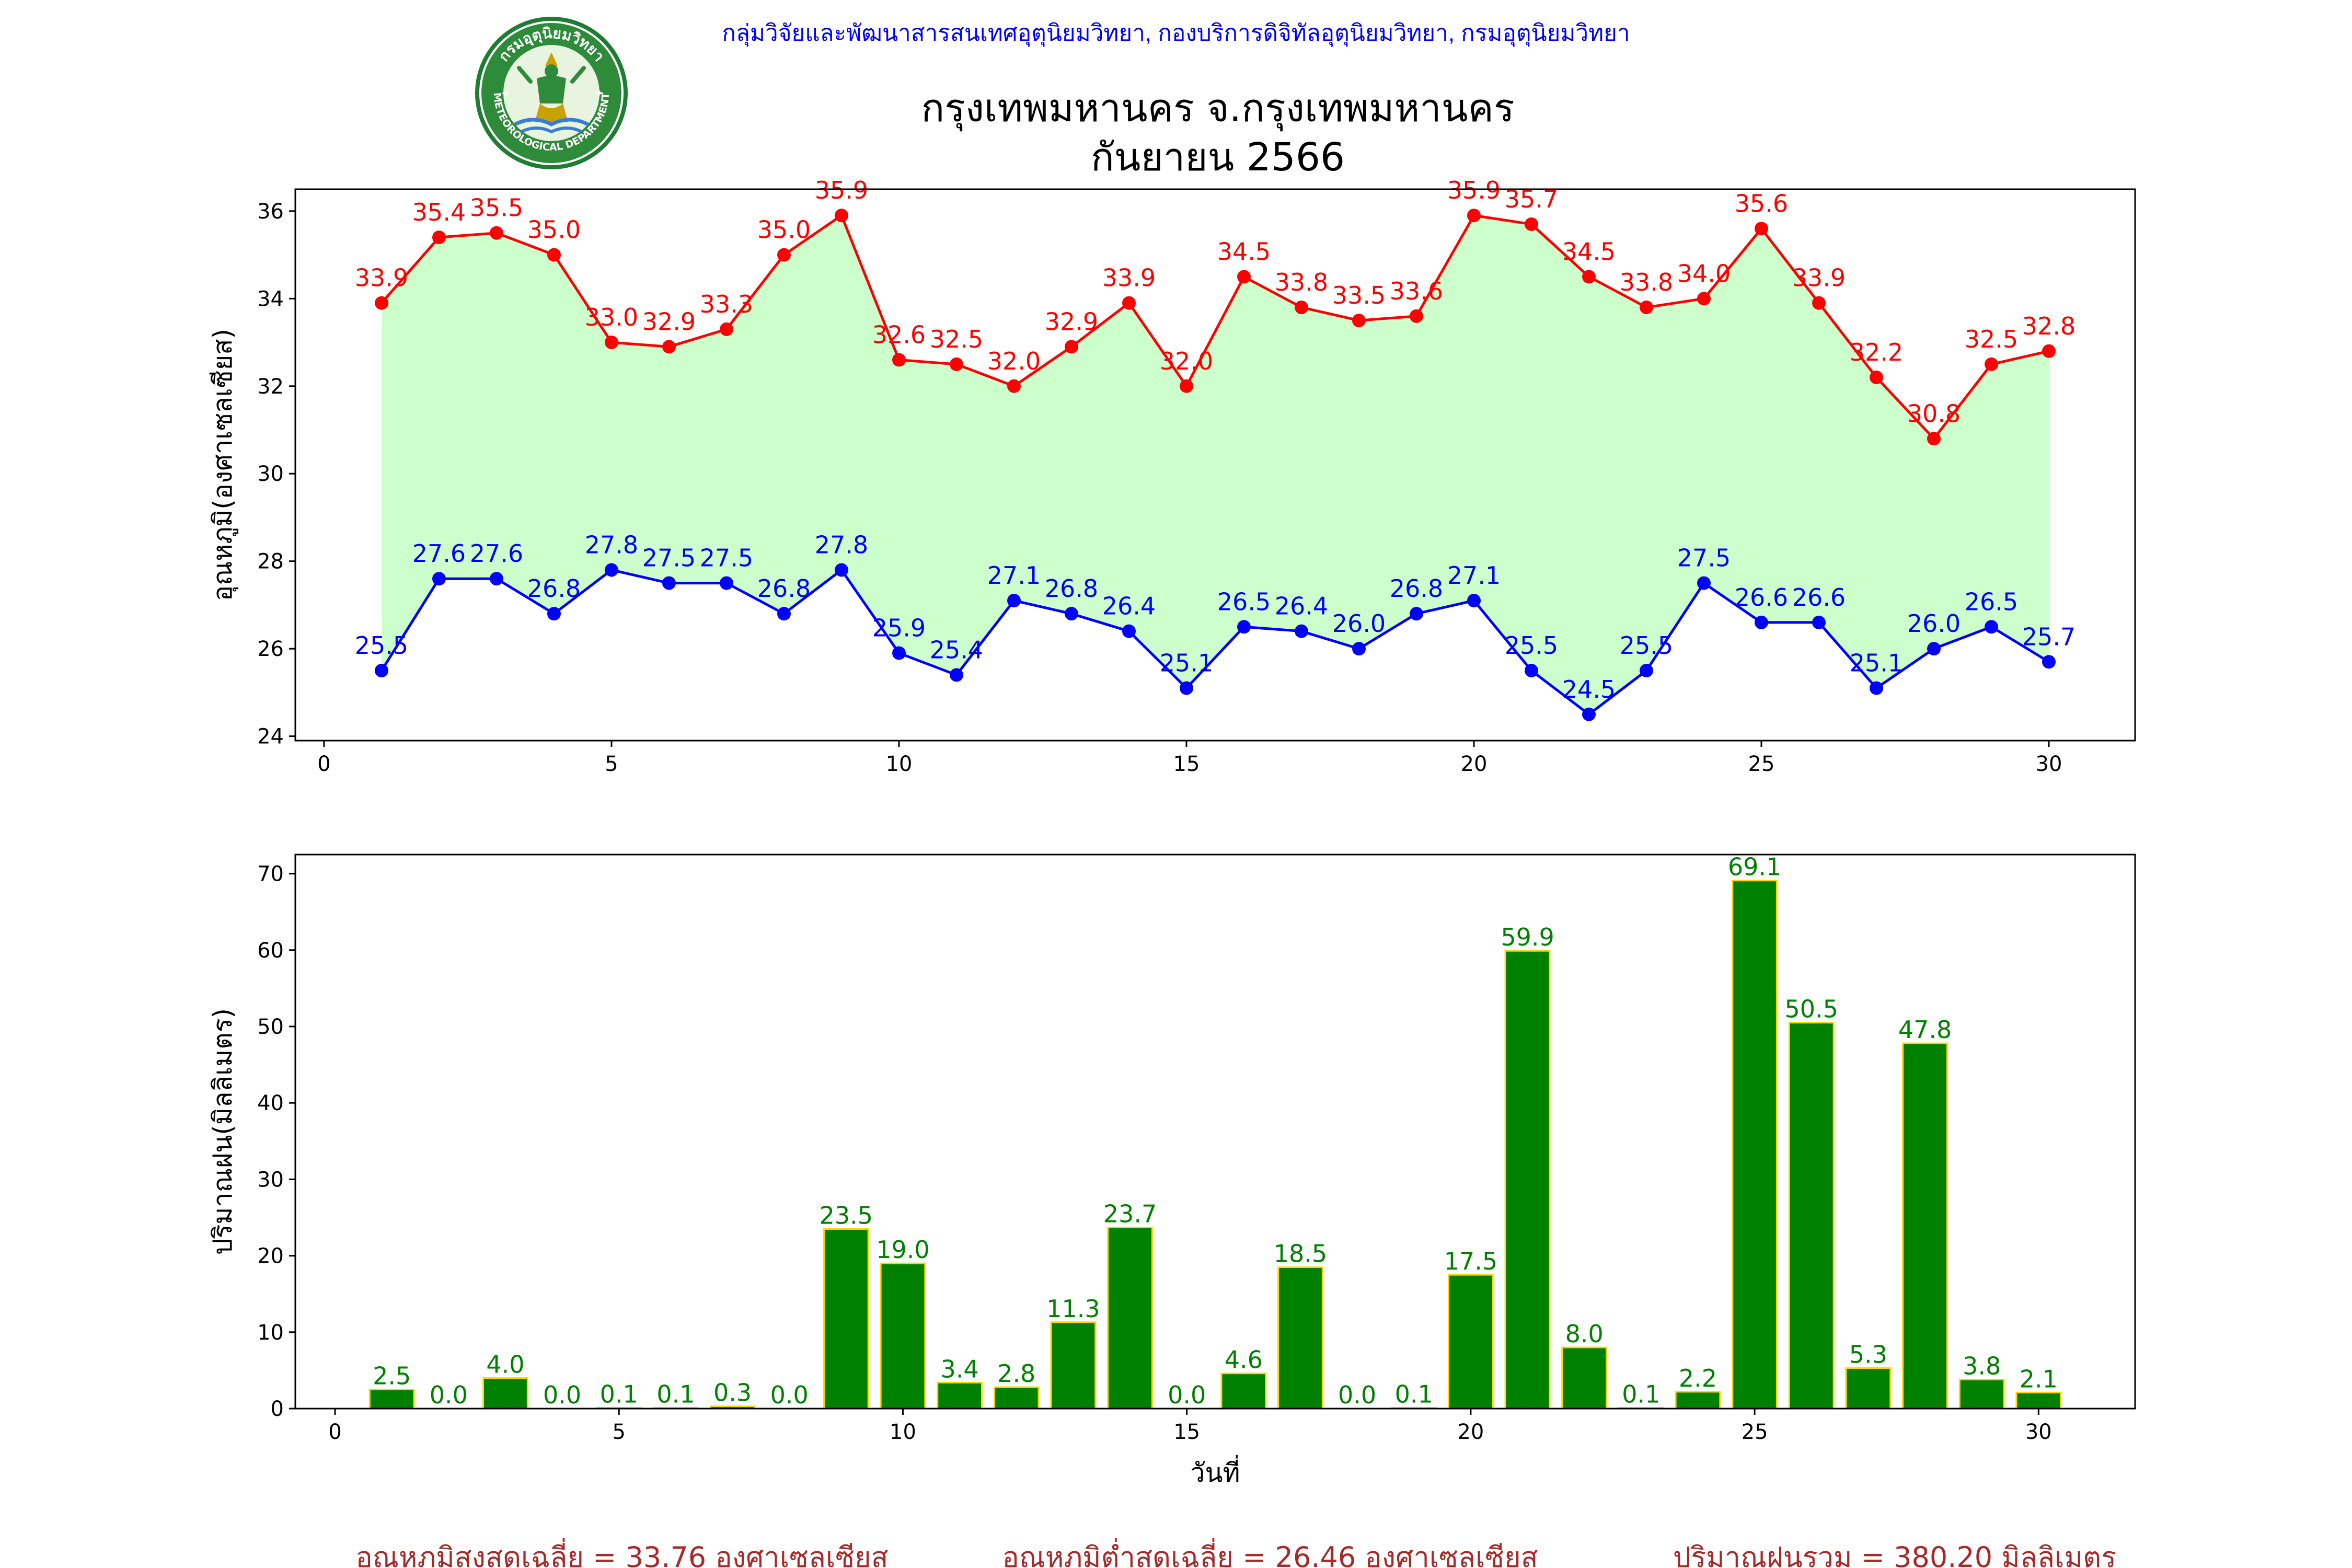 The width and height of the screenshot is (2352, 1568). I want to click on rainfall-data-label: 47.8, so click(1925, 1030).